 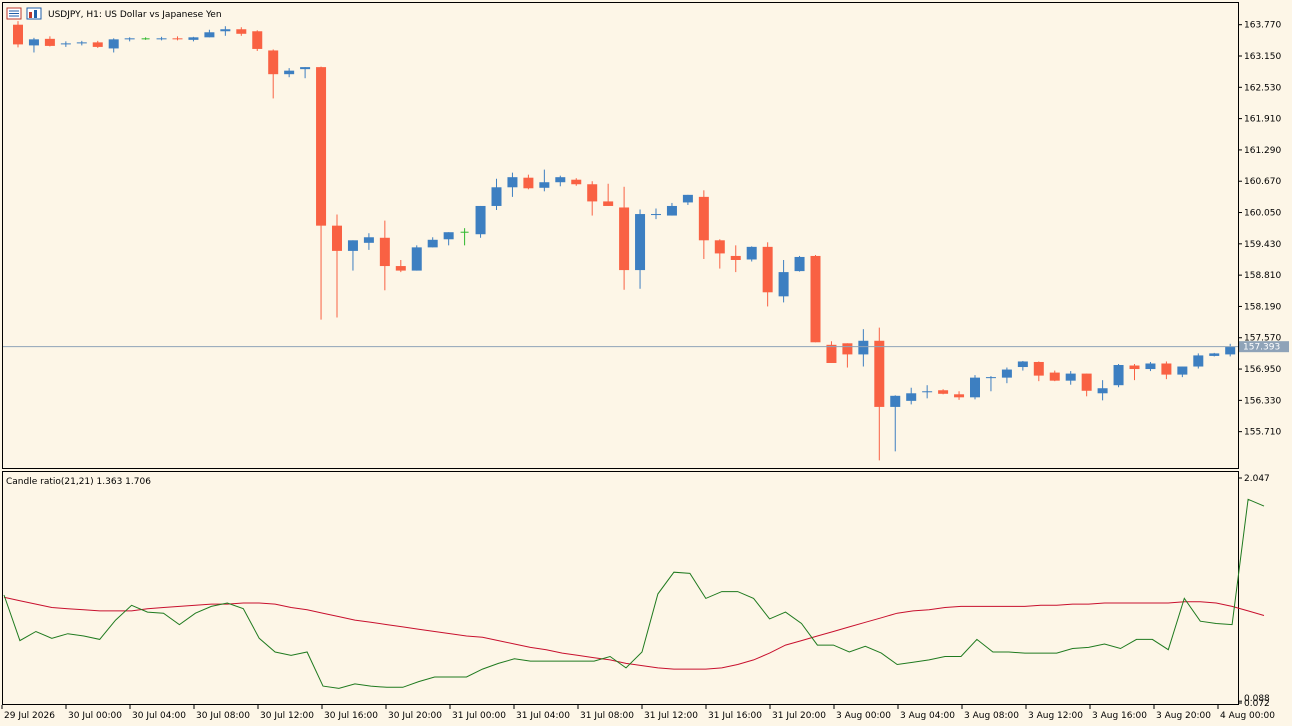 I want to click on time-tick-label: 3 Aug 12:00, so click(x=1055, y=716).